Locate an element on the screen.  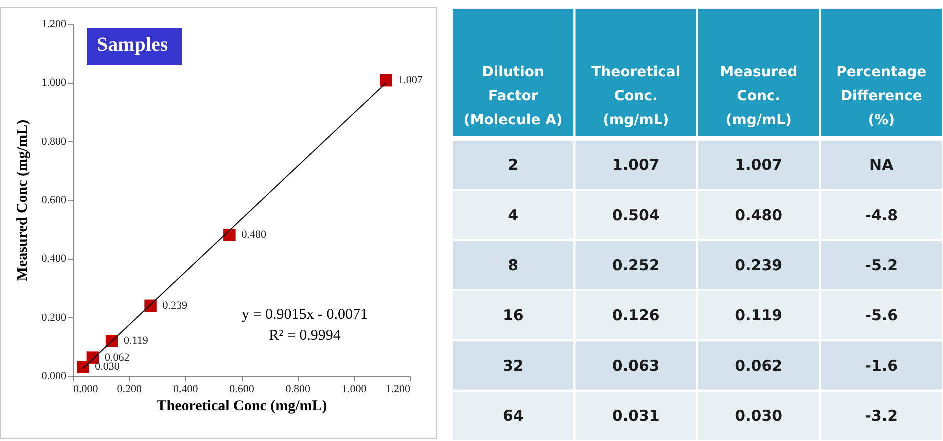
text: Samples is located at coordinates (134, 46).